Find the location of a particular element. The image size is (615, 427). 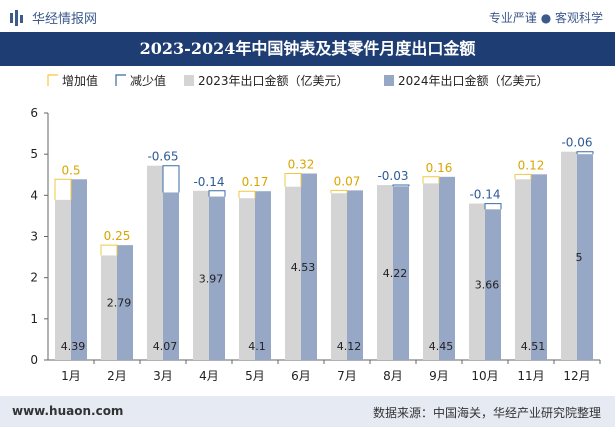

top-bar: 华经情报网 专业严谨 ● 客观科学 is located at coordinates (307, 16).